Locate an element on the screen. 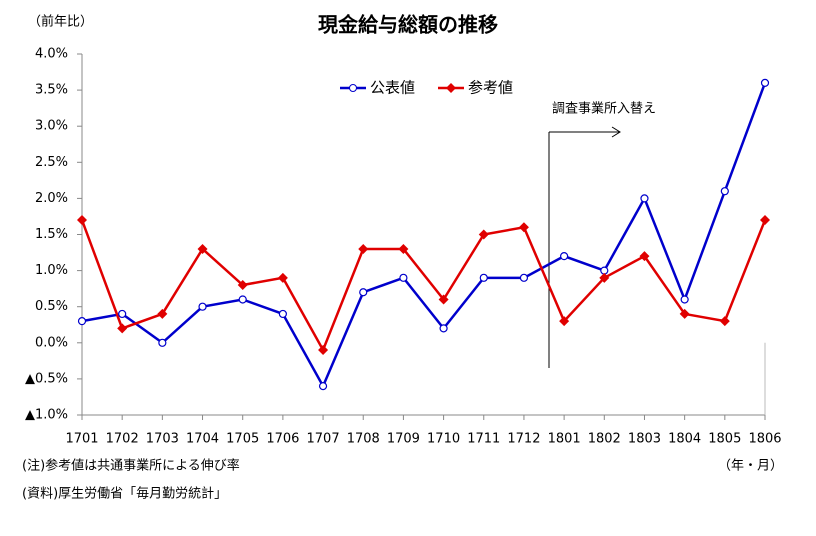 This screenshot has height=536, width=816. x-tick-label: 1703 is located at coordinates (162, 439).